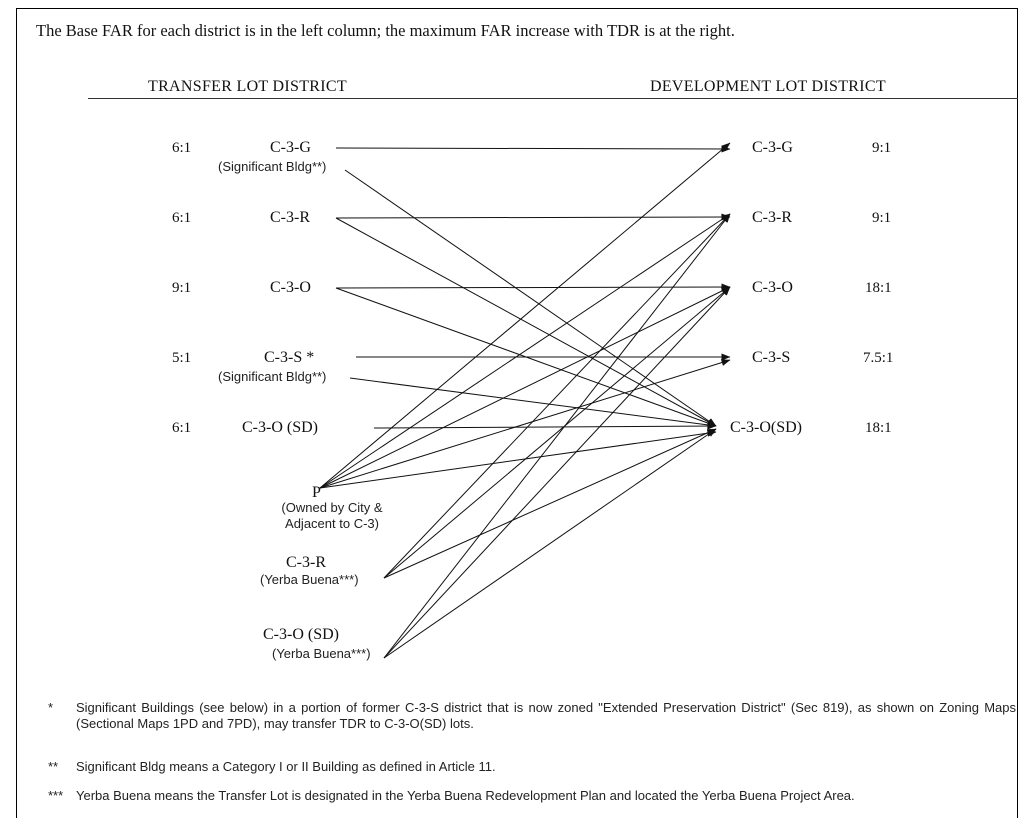 The image size is (1025, 824). What do you see at coordinates (53, 766) in the screenshot?
I see `footnote-2-marker: **` at bounding box center [53, 766].